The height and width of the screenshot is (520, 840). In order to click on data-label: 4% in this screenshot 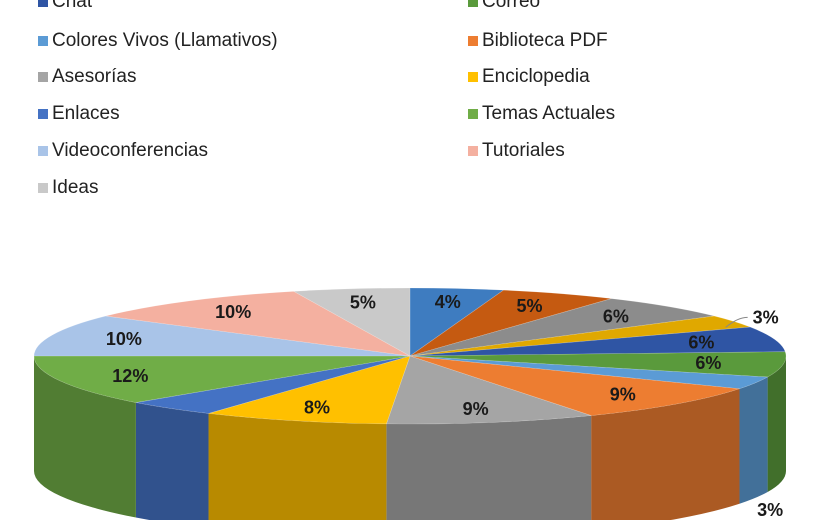, I will do `click(448, 302)`.